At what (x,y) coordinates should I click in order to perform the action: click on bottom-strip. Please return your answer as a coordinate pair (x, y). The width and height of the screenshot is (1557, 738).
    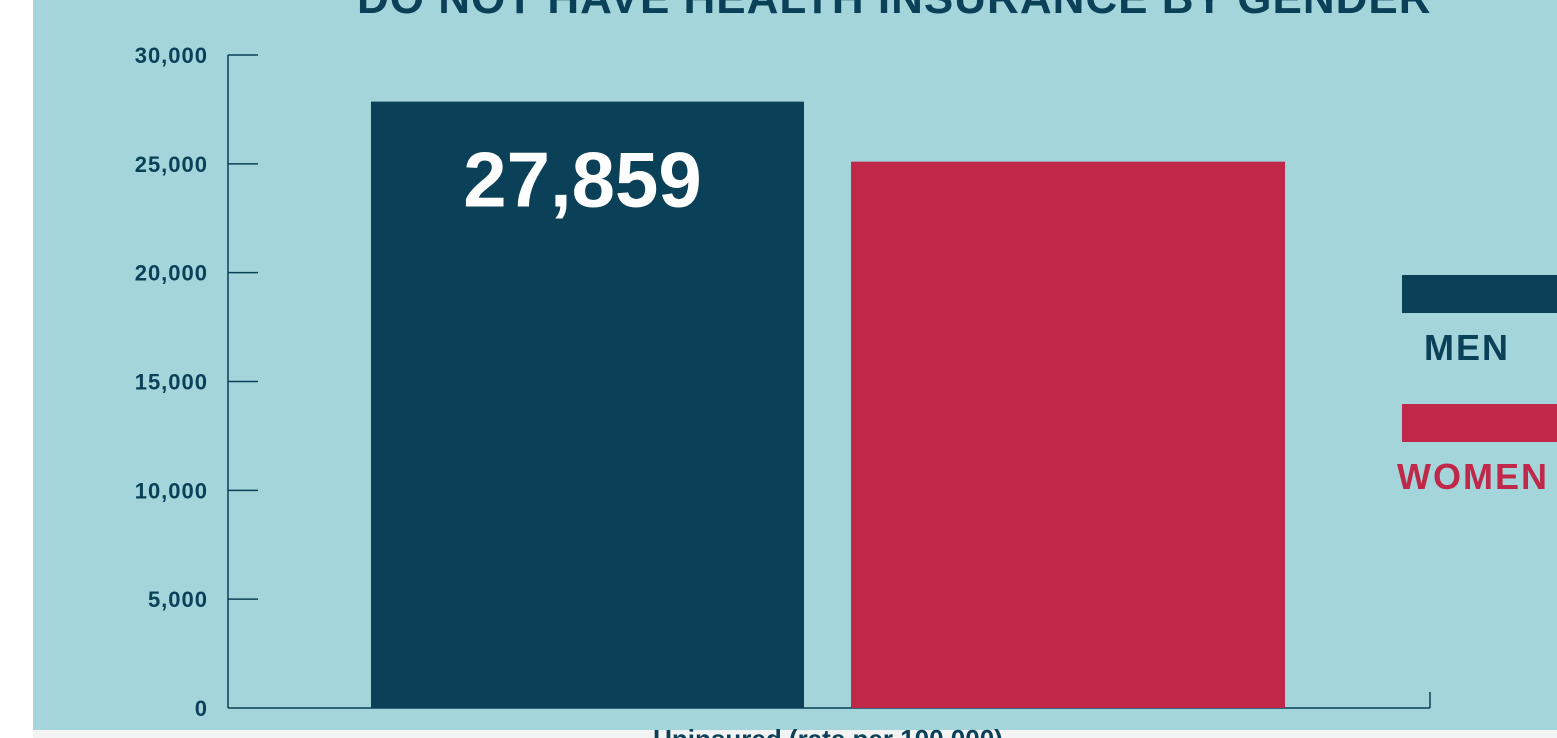
    Looking at the image, I should click on (795, 734).